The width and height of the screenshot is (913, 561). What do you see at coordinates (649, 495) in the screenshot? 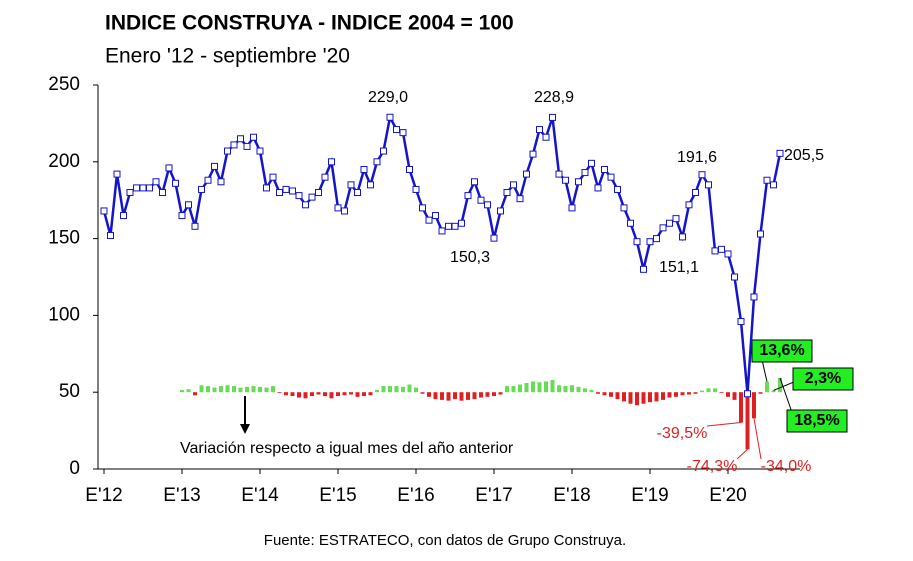
I see `x-tick-label: E'19` at bounding box center [649, 495].